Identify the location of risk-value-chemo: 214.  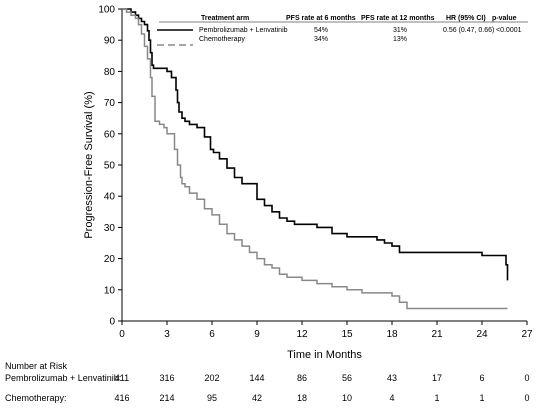
(166, 398).